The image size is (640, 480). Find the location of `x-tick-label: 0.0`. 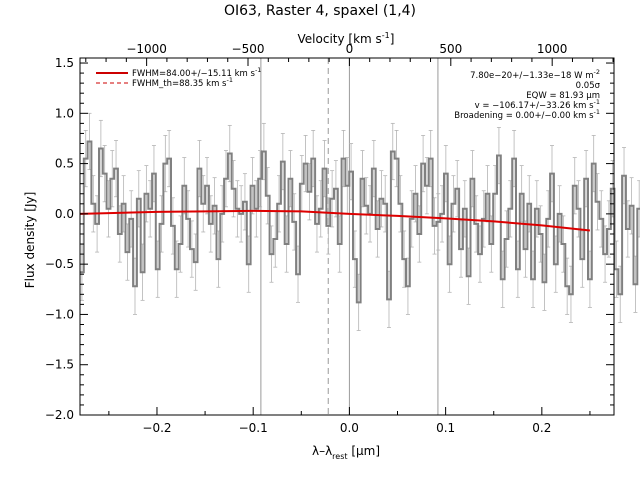

x-tick-label: 0.0 is located at coordinates (349, 428).